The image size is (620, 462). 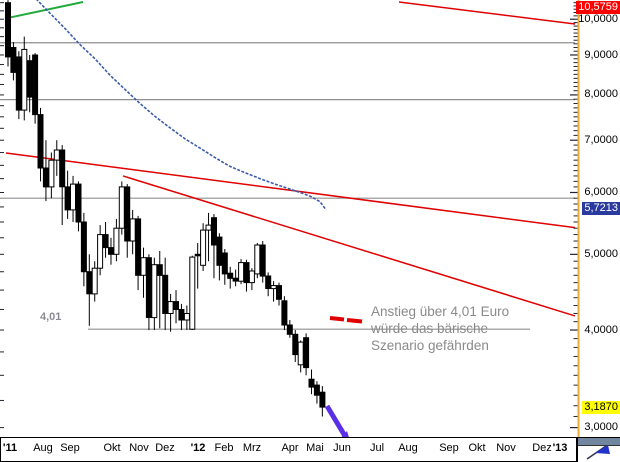 I want to click on y-axis-label: 8,0000, so click(x=601, y=94).